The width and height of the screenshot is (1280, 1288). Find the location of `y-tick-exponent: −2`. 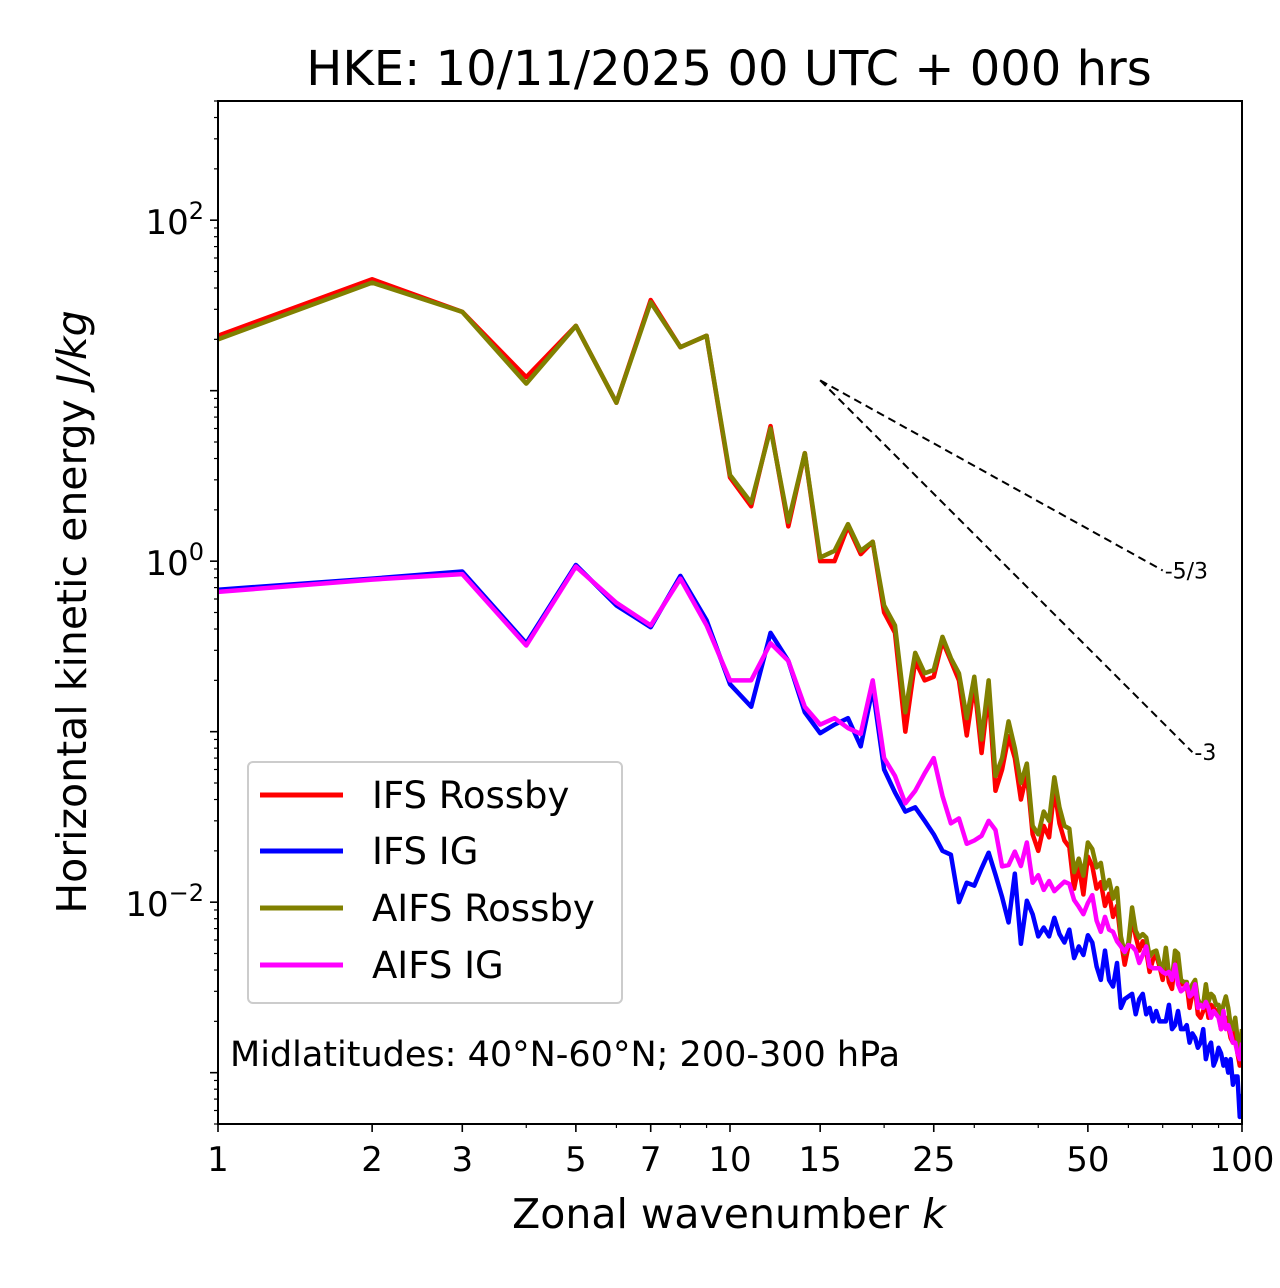

y-tick-exponent: −2 is located at coordinates (186, 893).